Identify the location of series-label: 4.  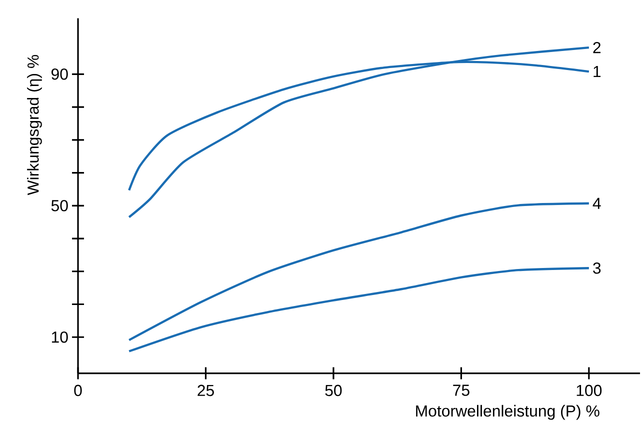
(596, 203).